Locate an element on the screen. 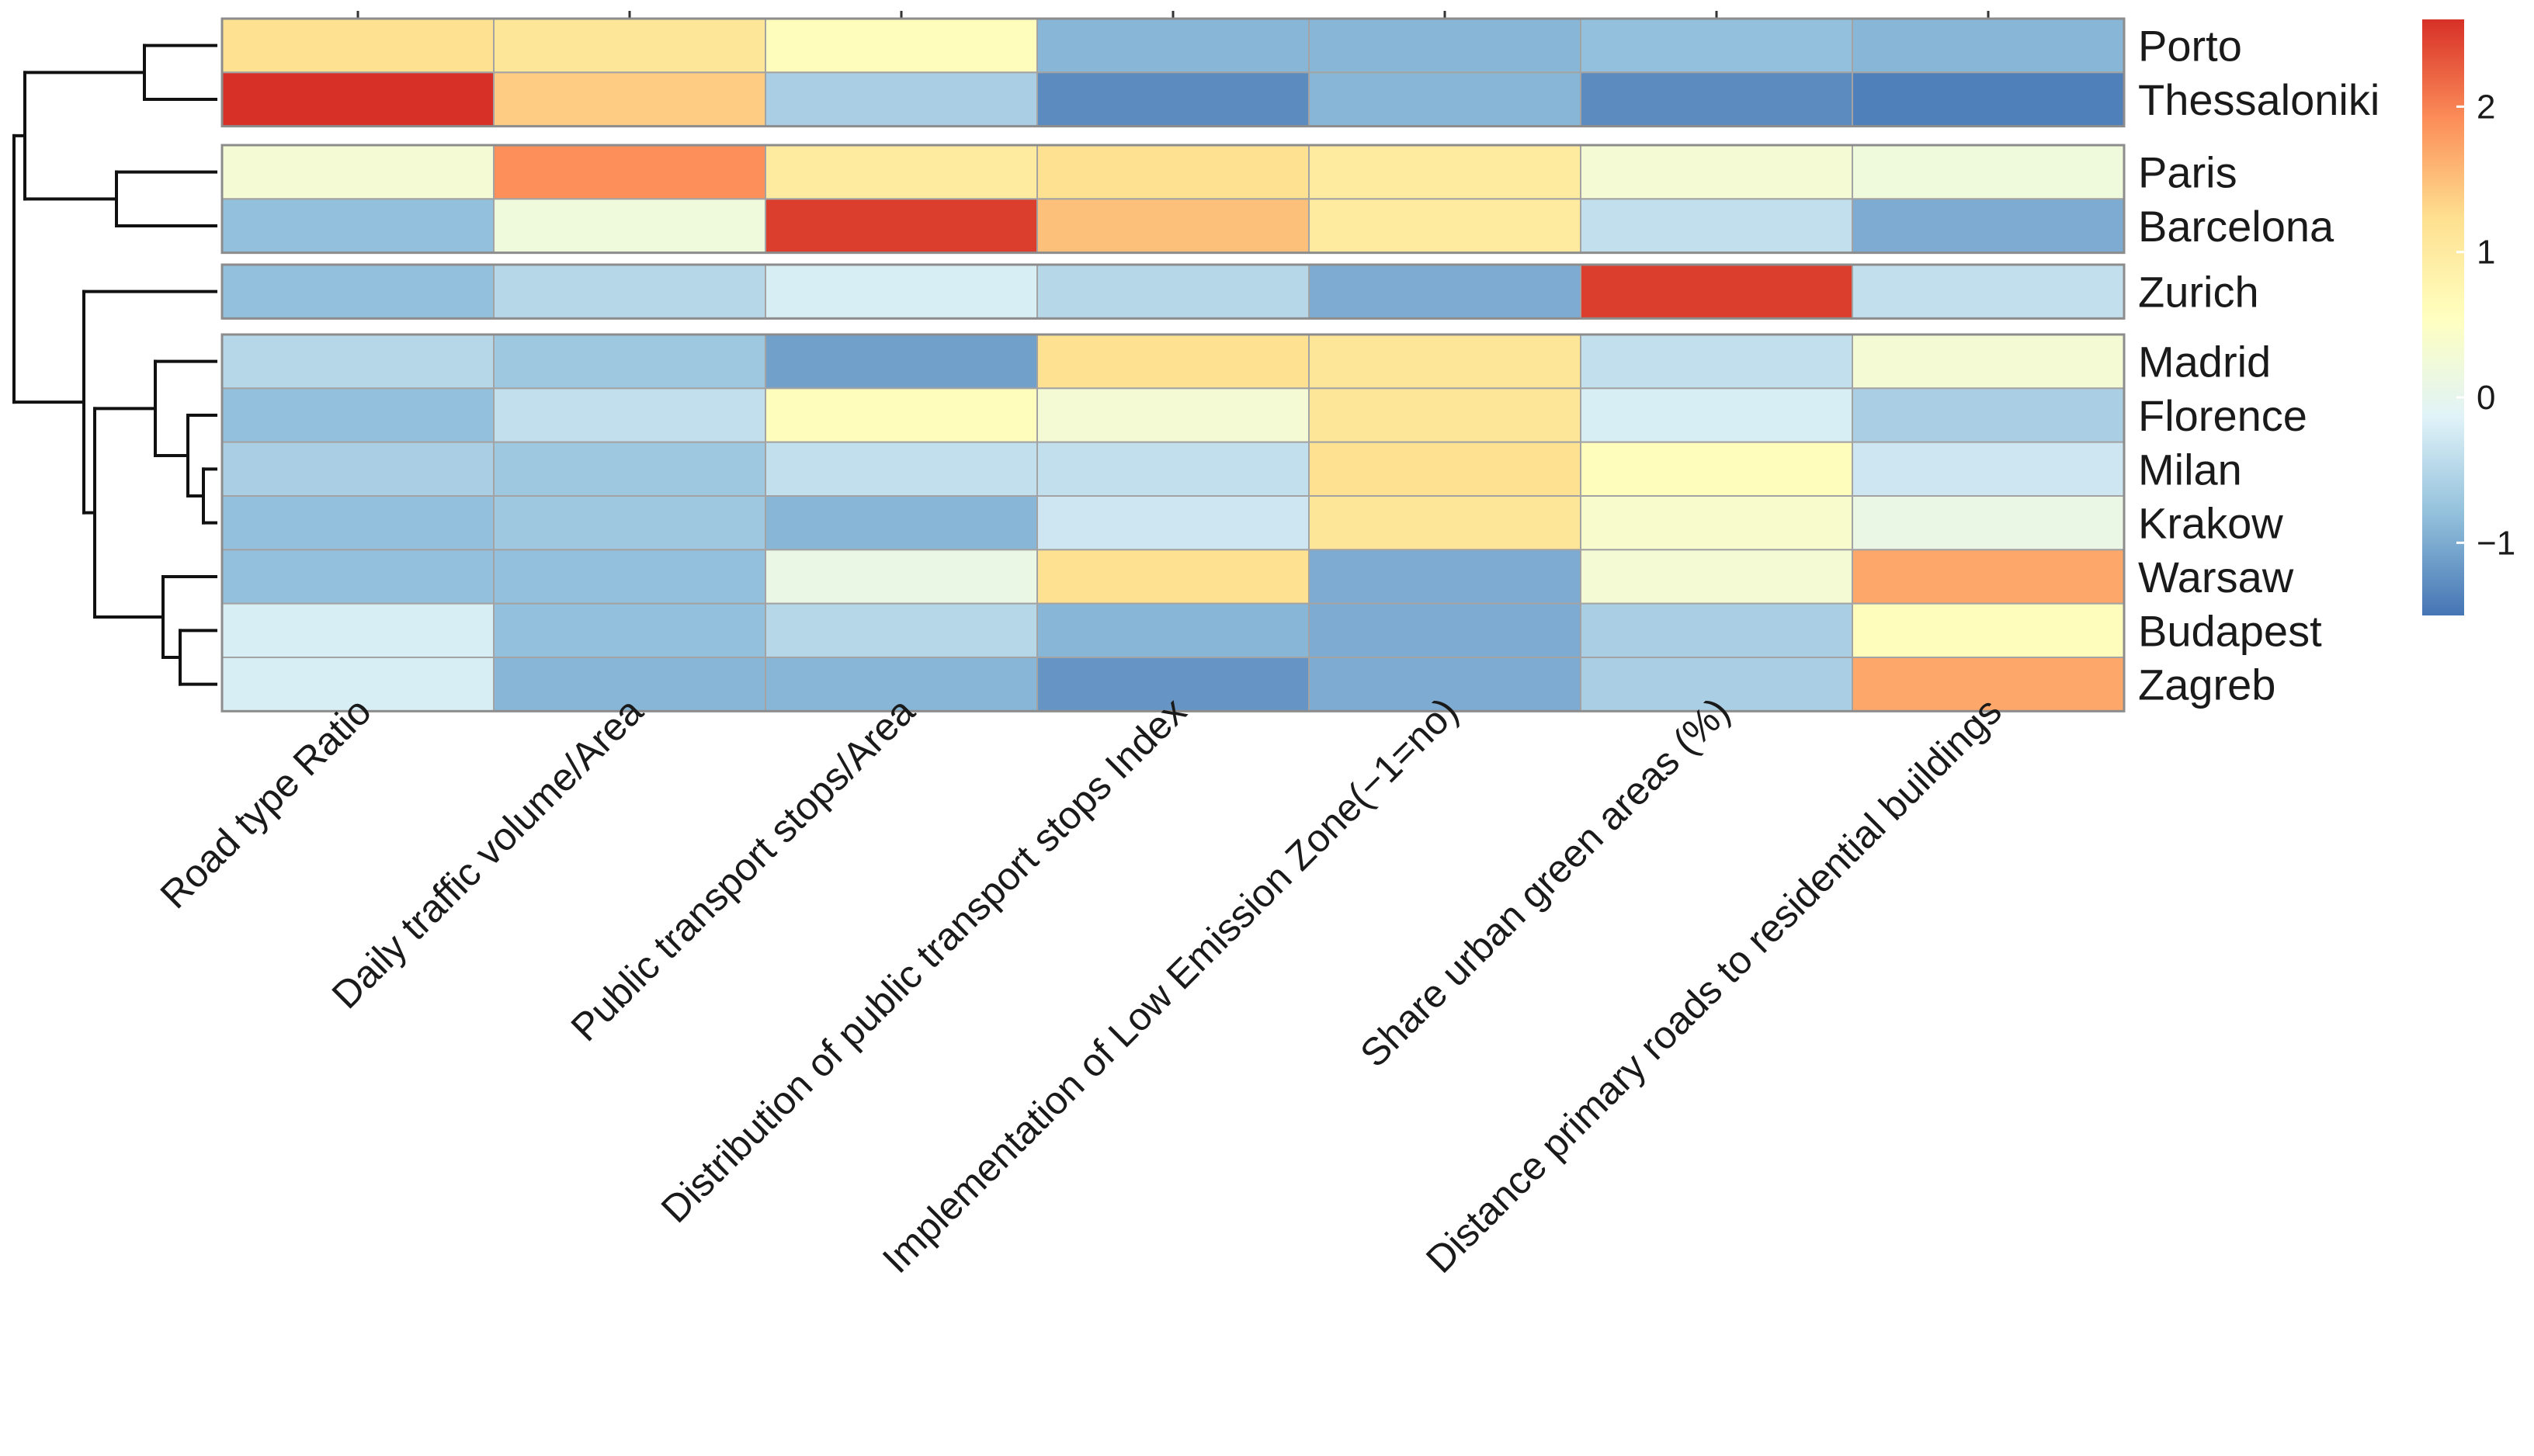  row-label: Paris is located at coordinates (2187, 172).